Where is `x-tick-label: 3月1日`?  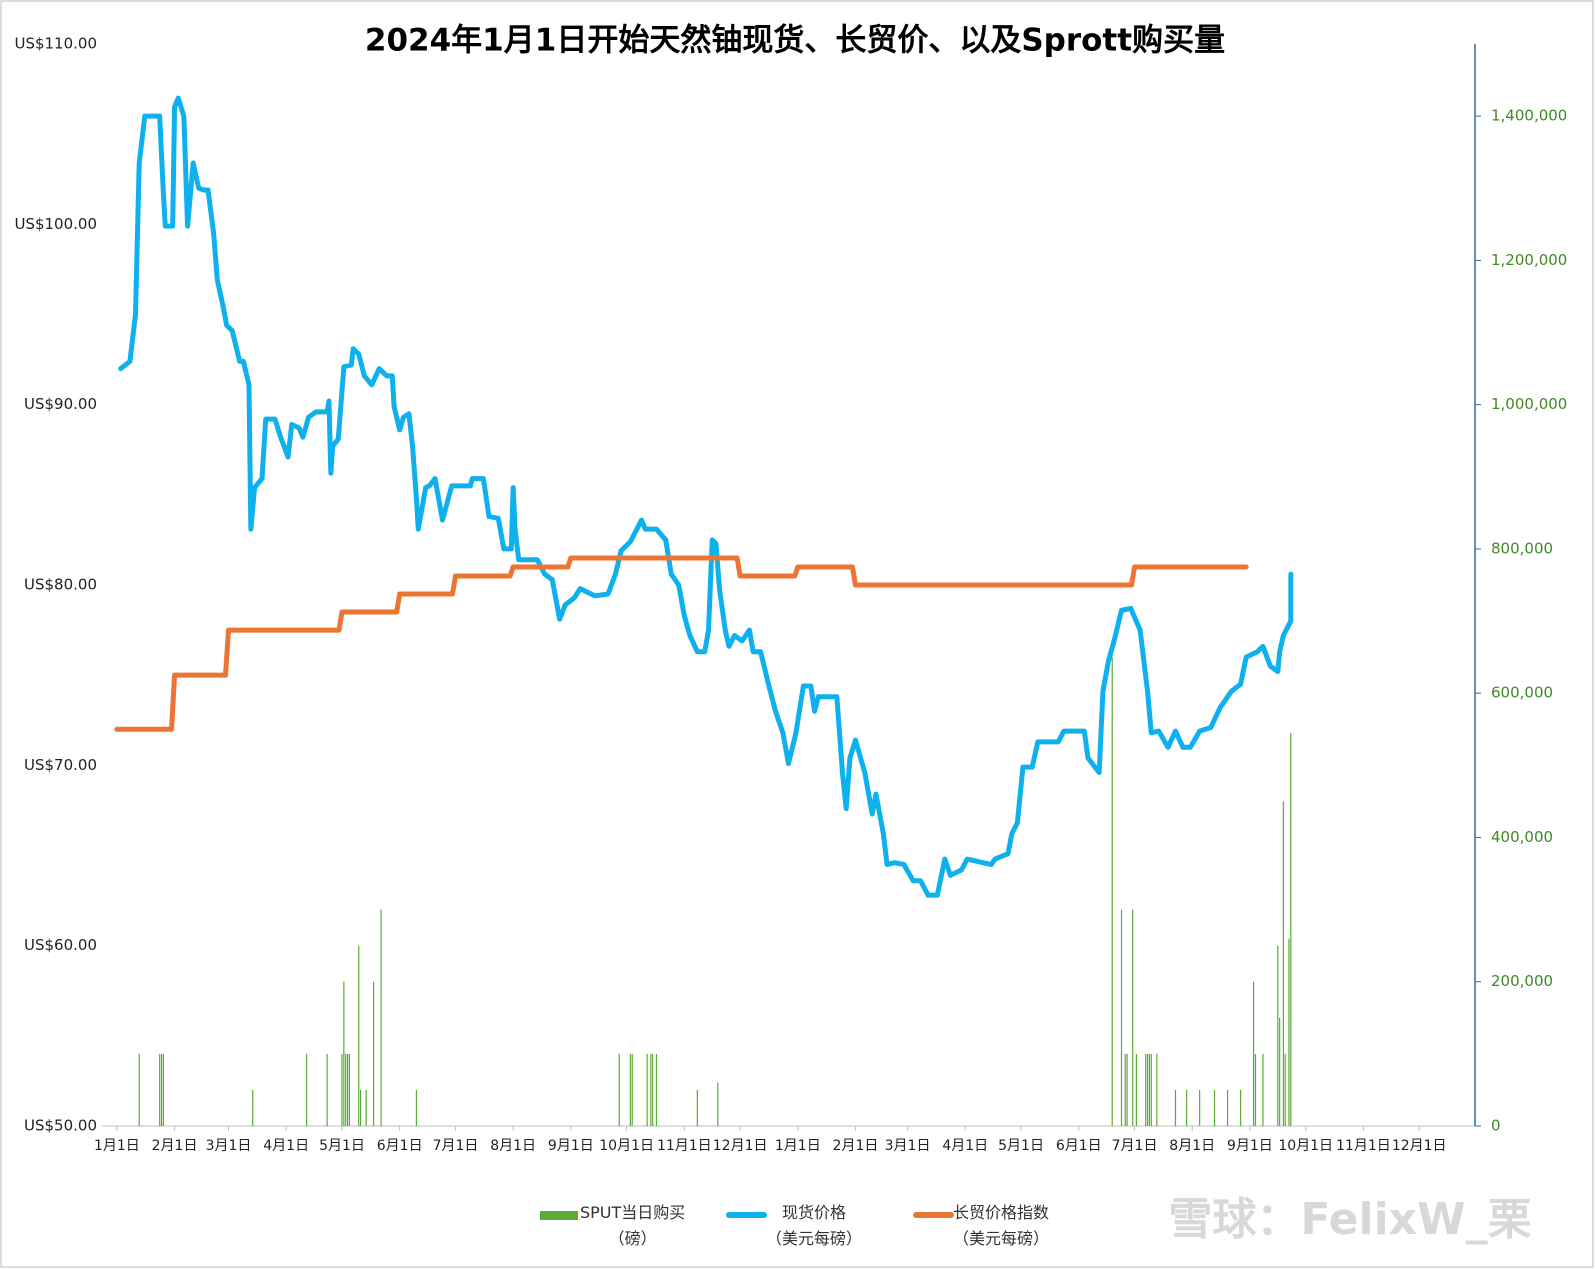 x-tick-label: 3月1日 is located at coordinates (229, 1146).